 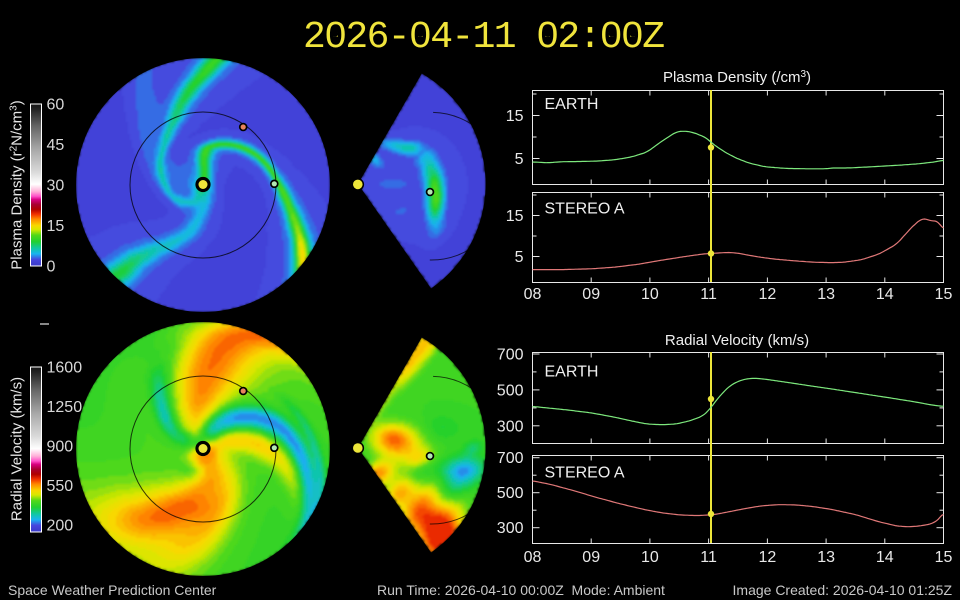 I want to click on svg-text: 30, so click(x=56, y=186).